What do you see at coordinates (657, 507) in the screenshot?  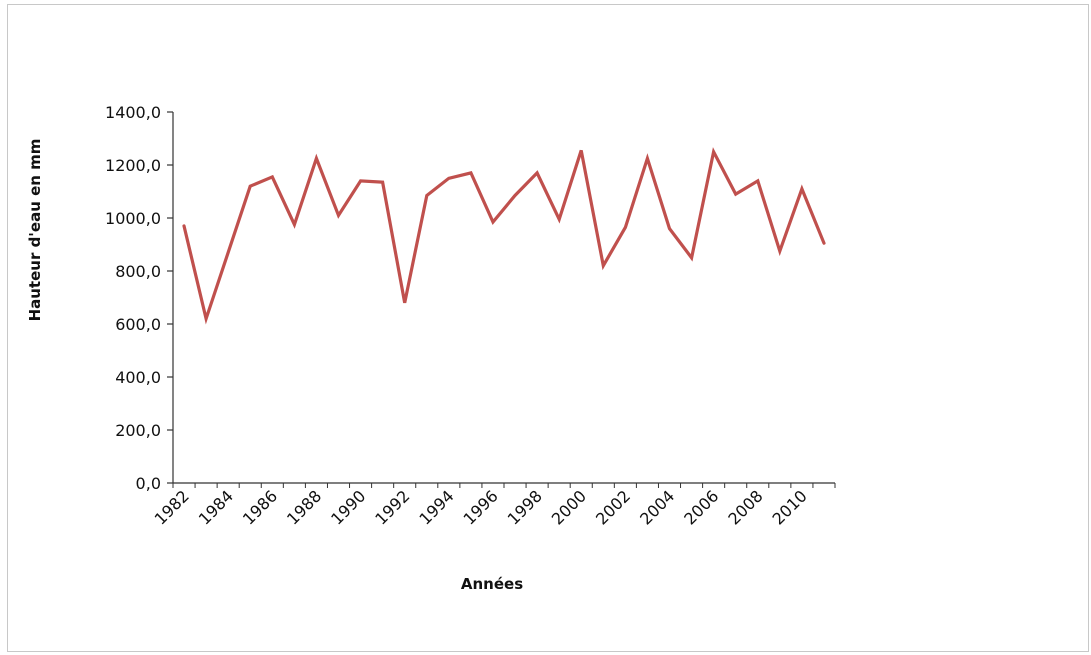 I see `x-tick-label: 2004` at bounding box center [657, 507].